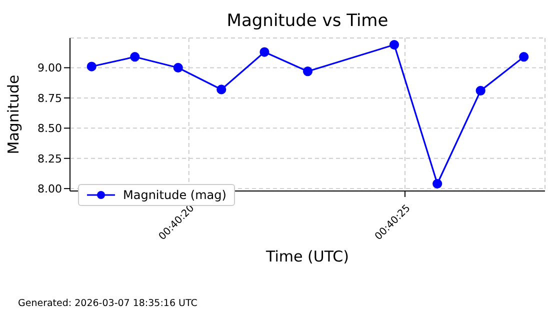  What do you see at coordinates (50, 159) in the screenshot?
I see `y-tick-label: 8.25` at bounding box center [50, 159].